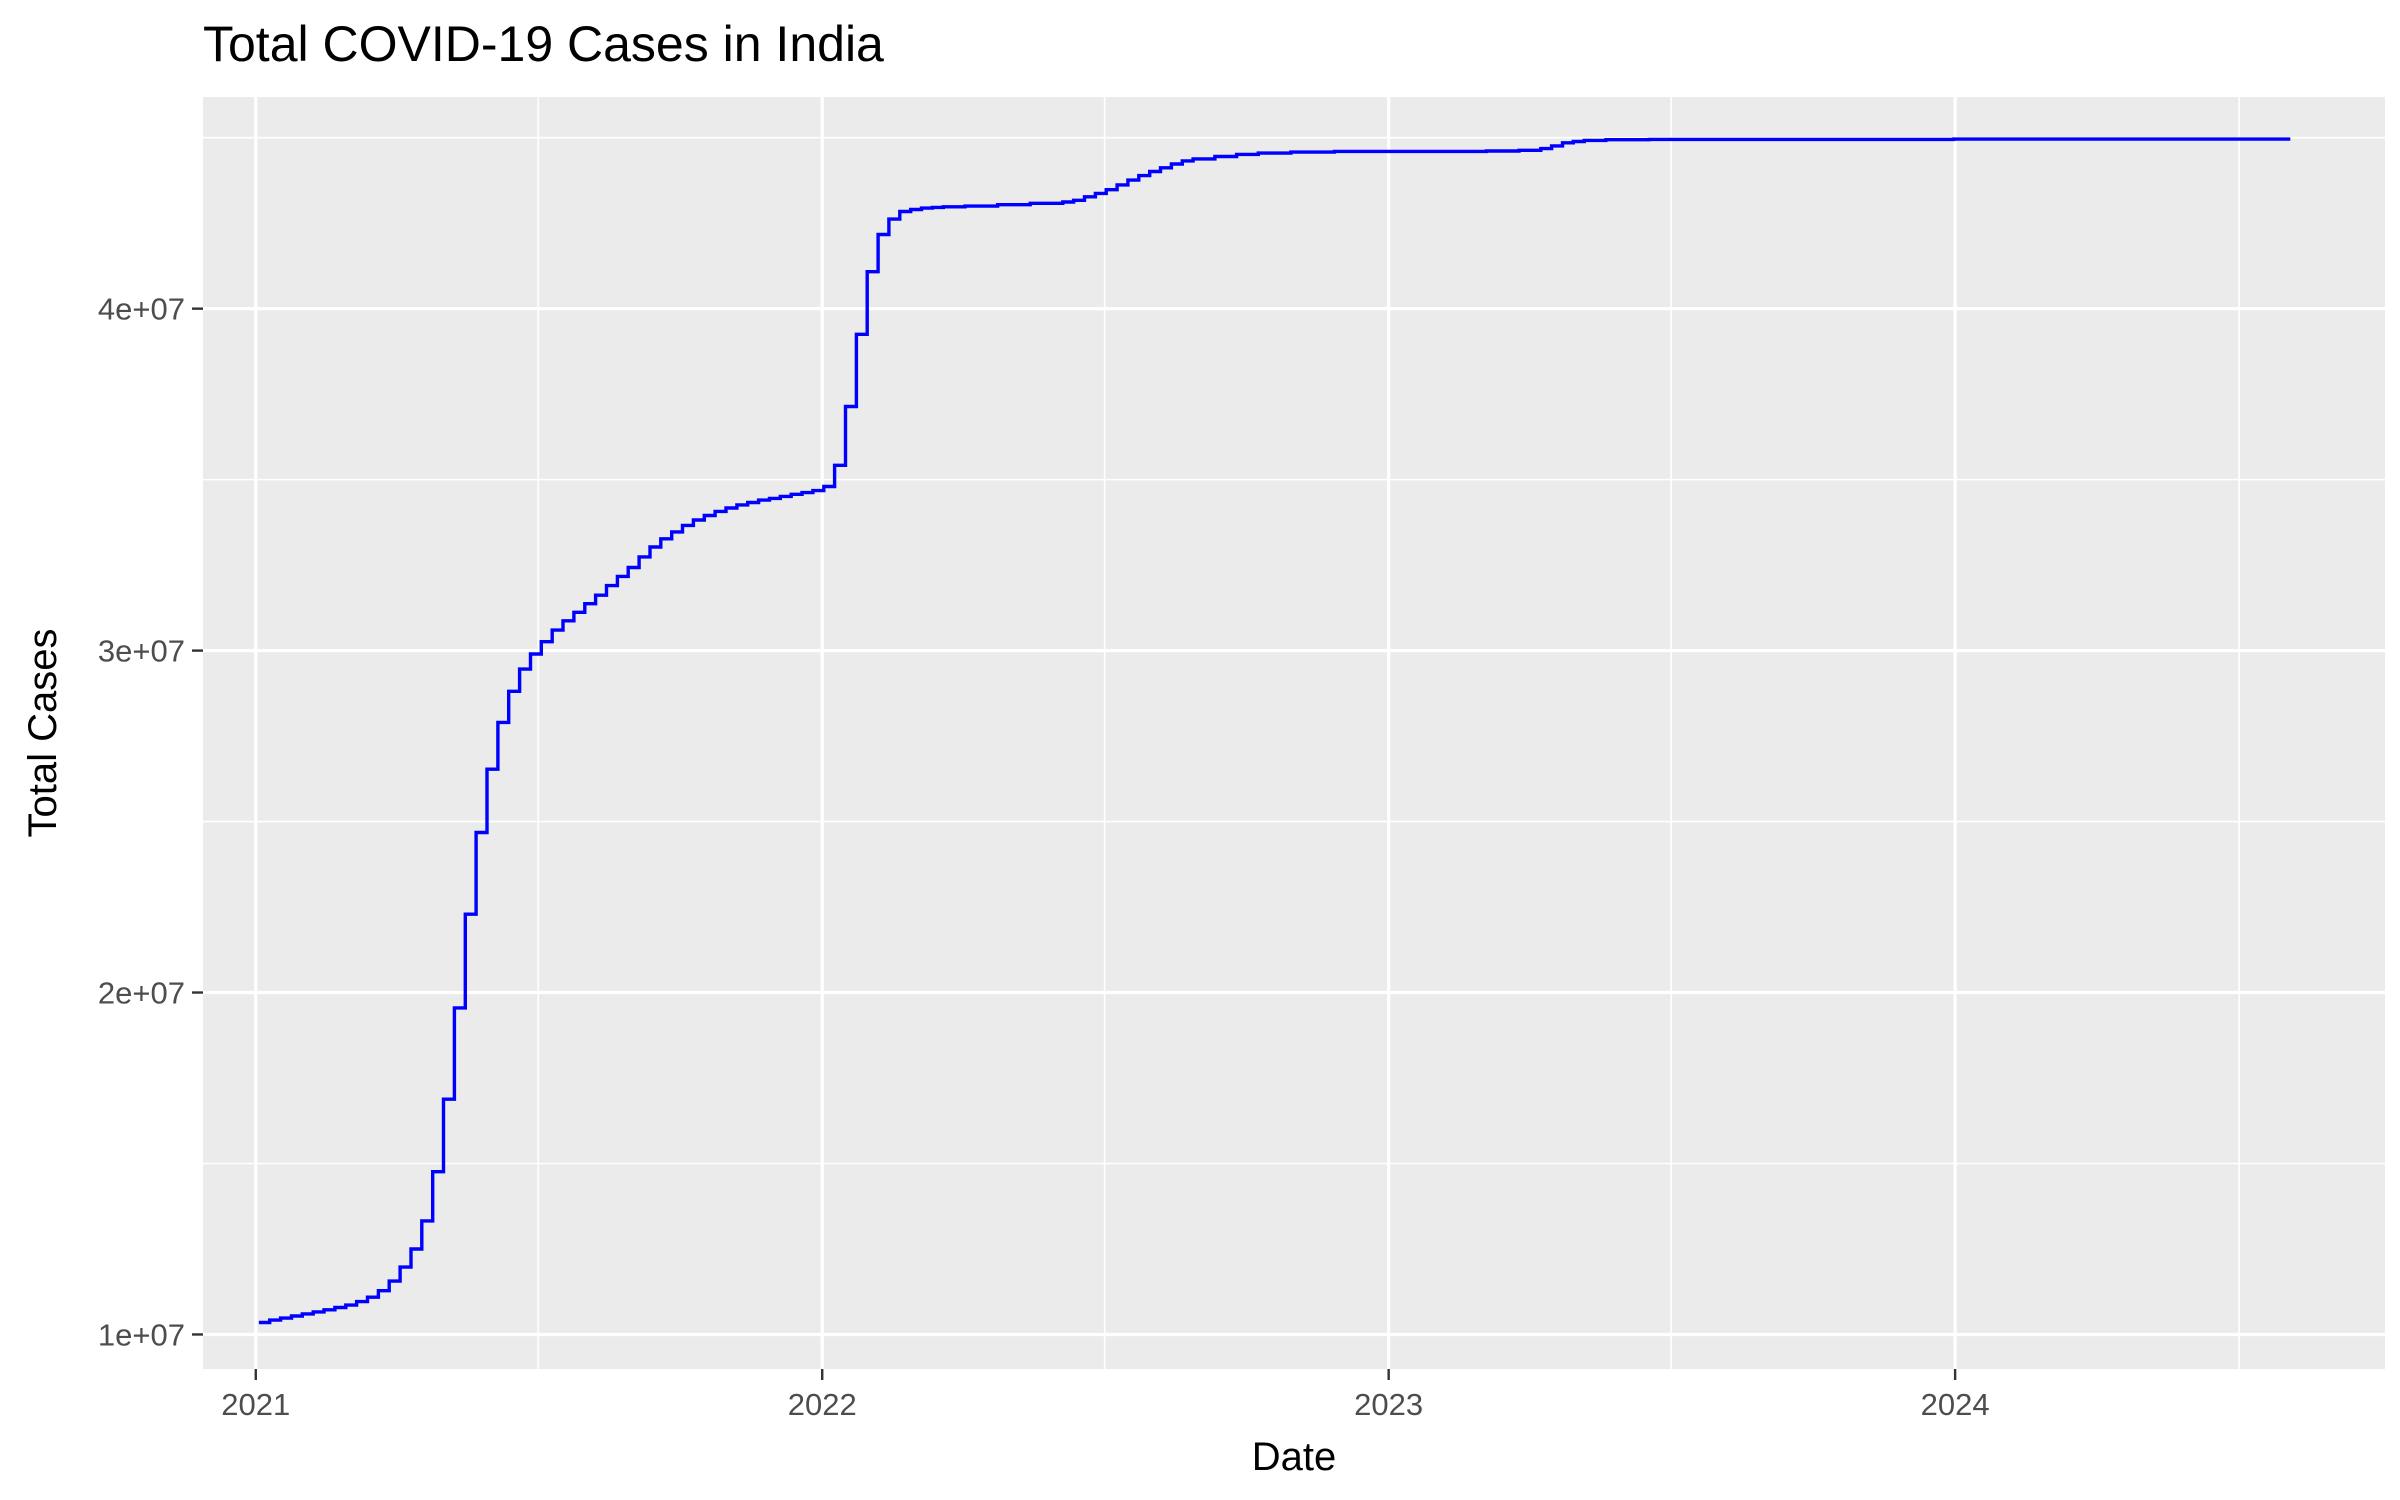 The height and width of the screenshot is (1500, 2400). Describe the element at coordinates (1105, 1395) in the screenshot. I see `x-axis: 2021 2022 2023 2024` at that location.